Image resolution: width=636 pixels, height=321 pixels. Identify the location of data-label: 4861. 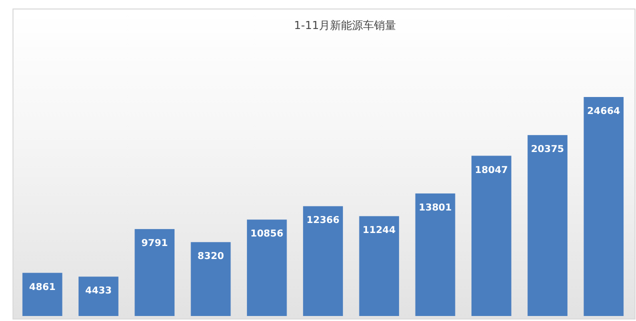
(42, 287).